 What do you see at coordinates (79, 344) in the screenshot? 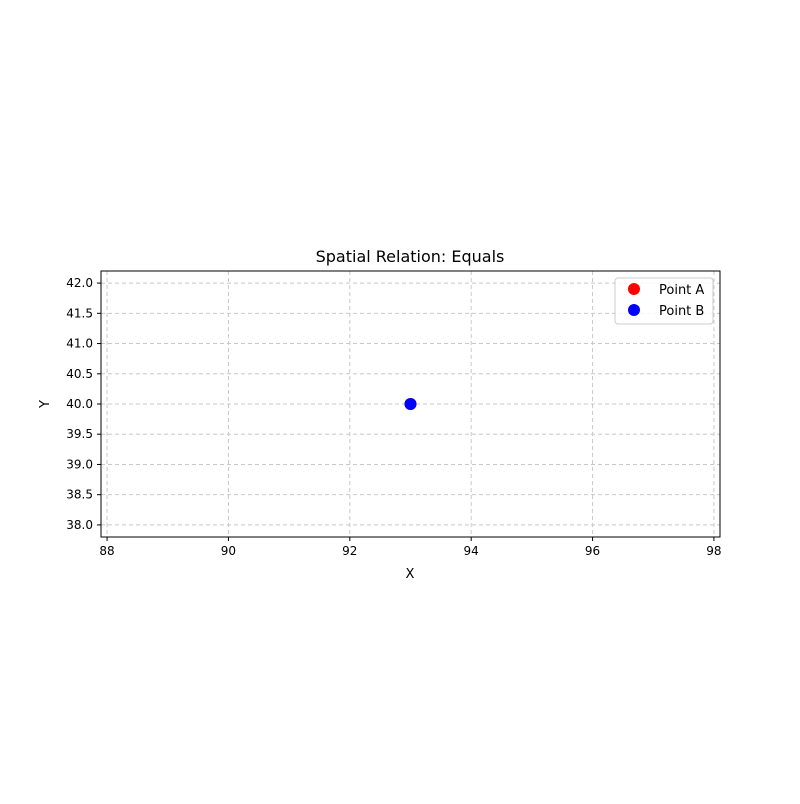
I see `y-tick-label: 41.0` at bounding box center [79, 344].